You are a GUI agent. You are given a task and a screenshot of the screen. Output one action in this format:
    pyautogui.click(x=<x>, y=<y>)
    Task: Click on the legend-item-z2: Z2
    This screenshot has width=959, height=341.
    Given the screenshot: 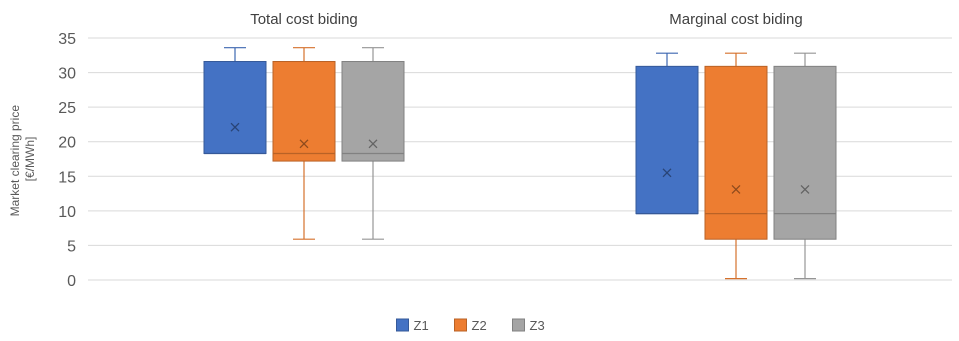 What is the action you would take?
    pyautogui.click(x=470, y=325)
    